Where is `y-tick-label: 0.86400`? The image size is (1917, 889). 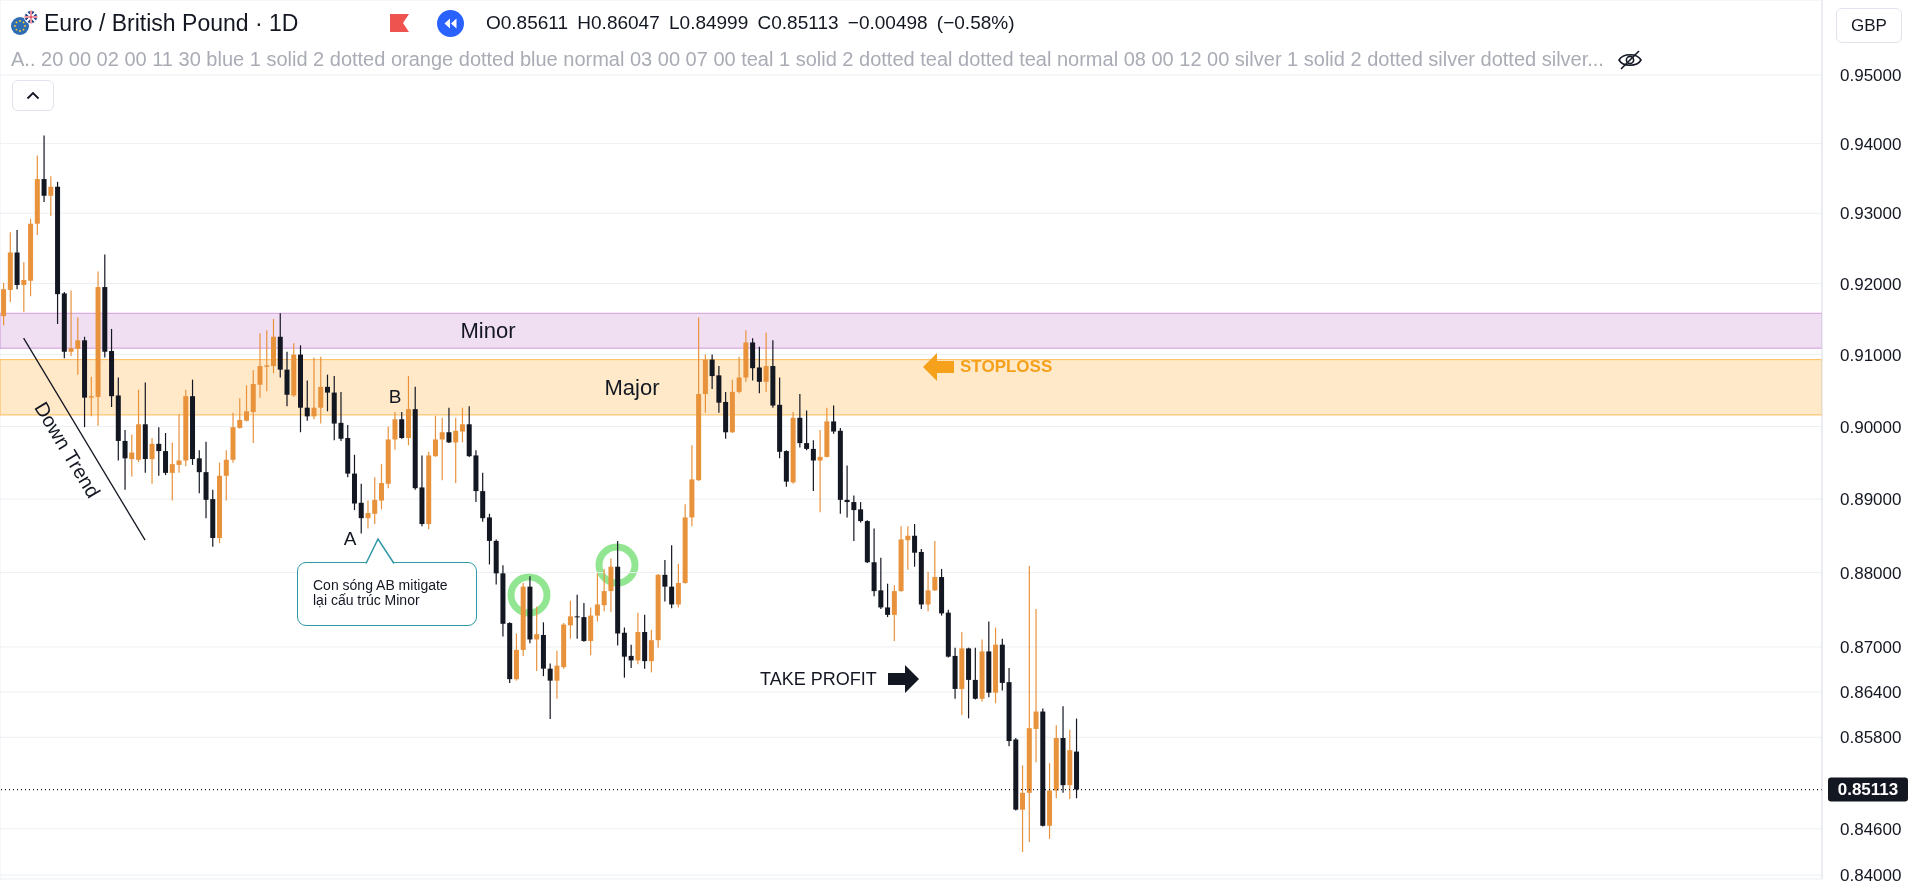
y-tick-label: 0.86400 is located at coordinates (1871, 692).